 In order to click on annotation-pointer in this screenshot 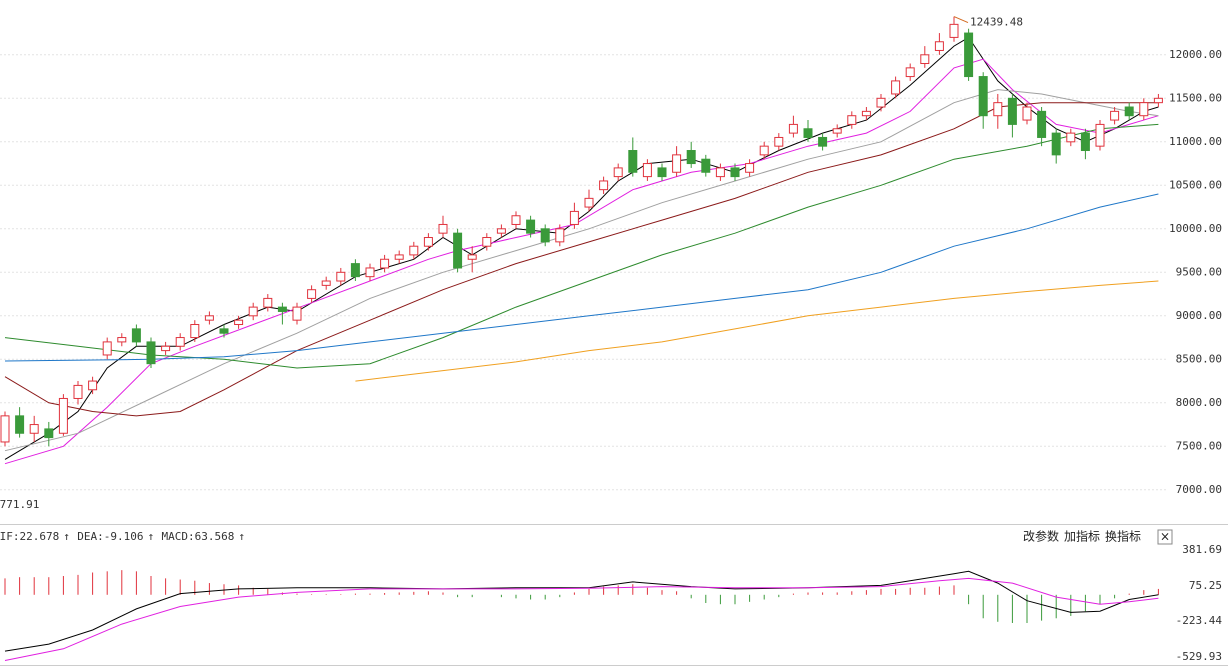, I will do `click(961, 20)`.